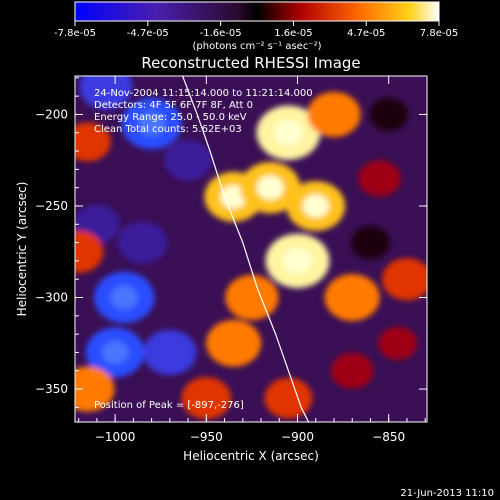 This screenshot has height=500, width=500. I want to click on annotation-line: Energy Range: 25.0 - 50.0 keV, so click(170, 117).